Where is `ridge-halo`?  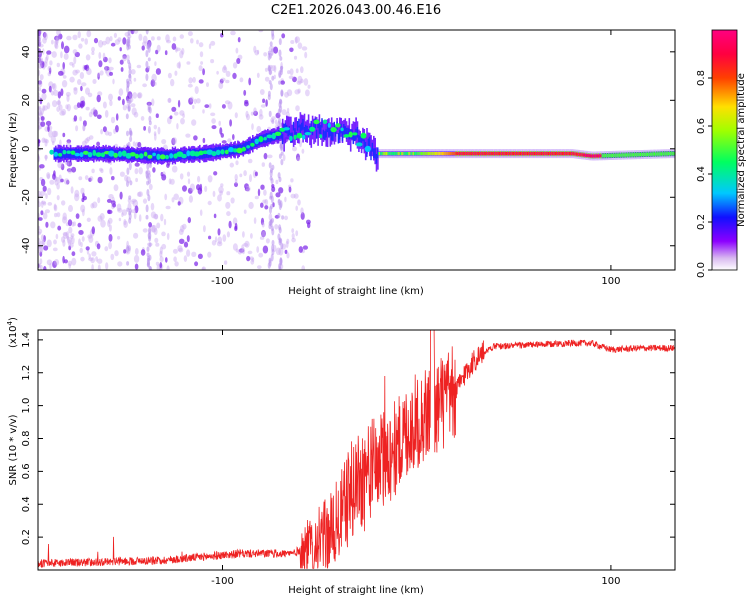 ridge-halo is located at coordinates (378, 159).